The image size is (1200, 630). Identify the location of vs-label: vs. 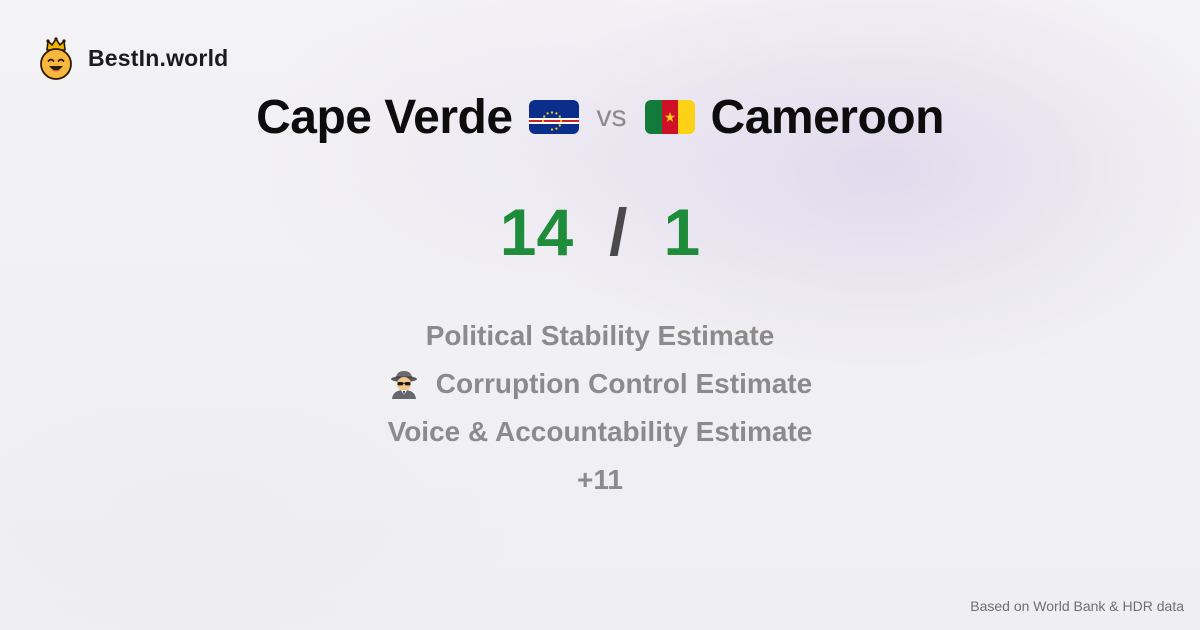
(611, 116).